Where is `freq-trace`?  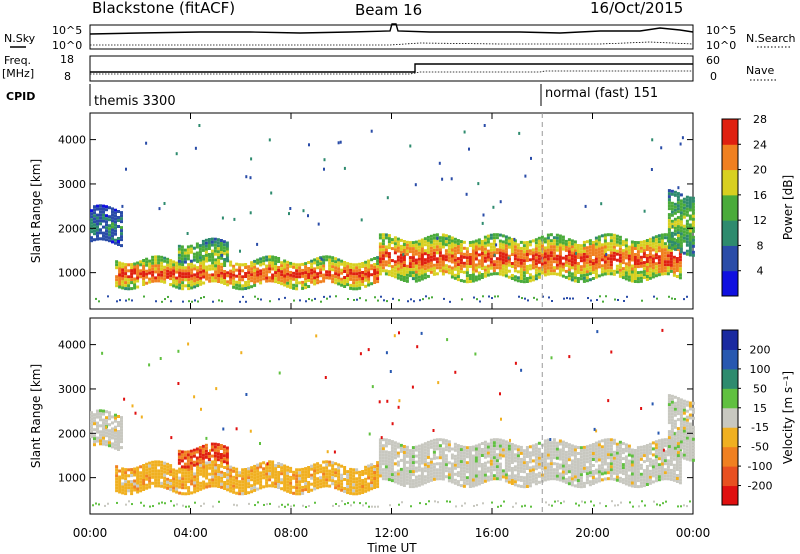 freq-trace is located at coordinates (391, 68).